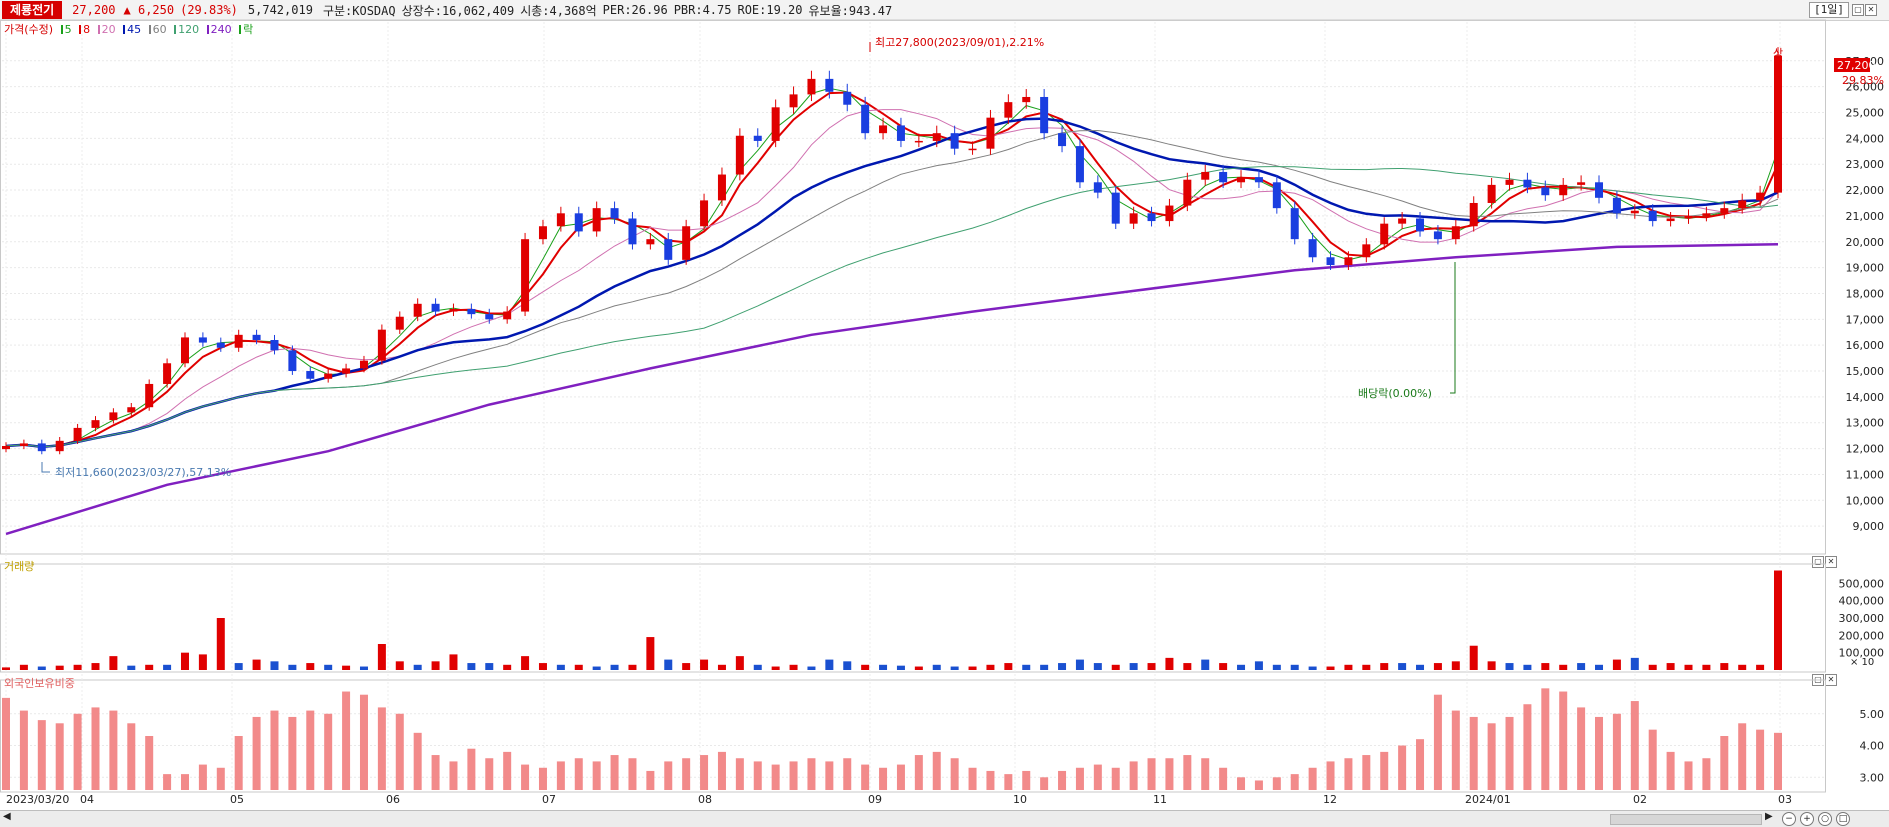  What do you see at coordinates (1858, 10) in the screenshot?
I see `pane-restore-icon: ▢` at bounding box center [1858, 10].